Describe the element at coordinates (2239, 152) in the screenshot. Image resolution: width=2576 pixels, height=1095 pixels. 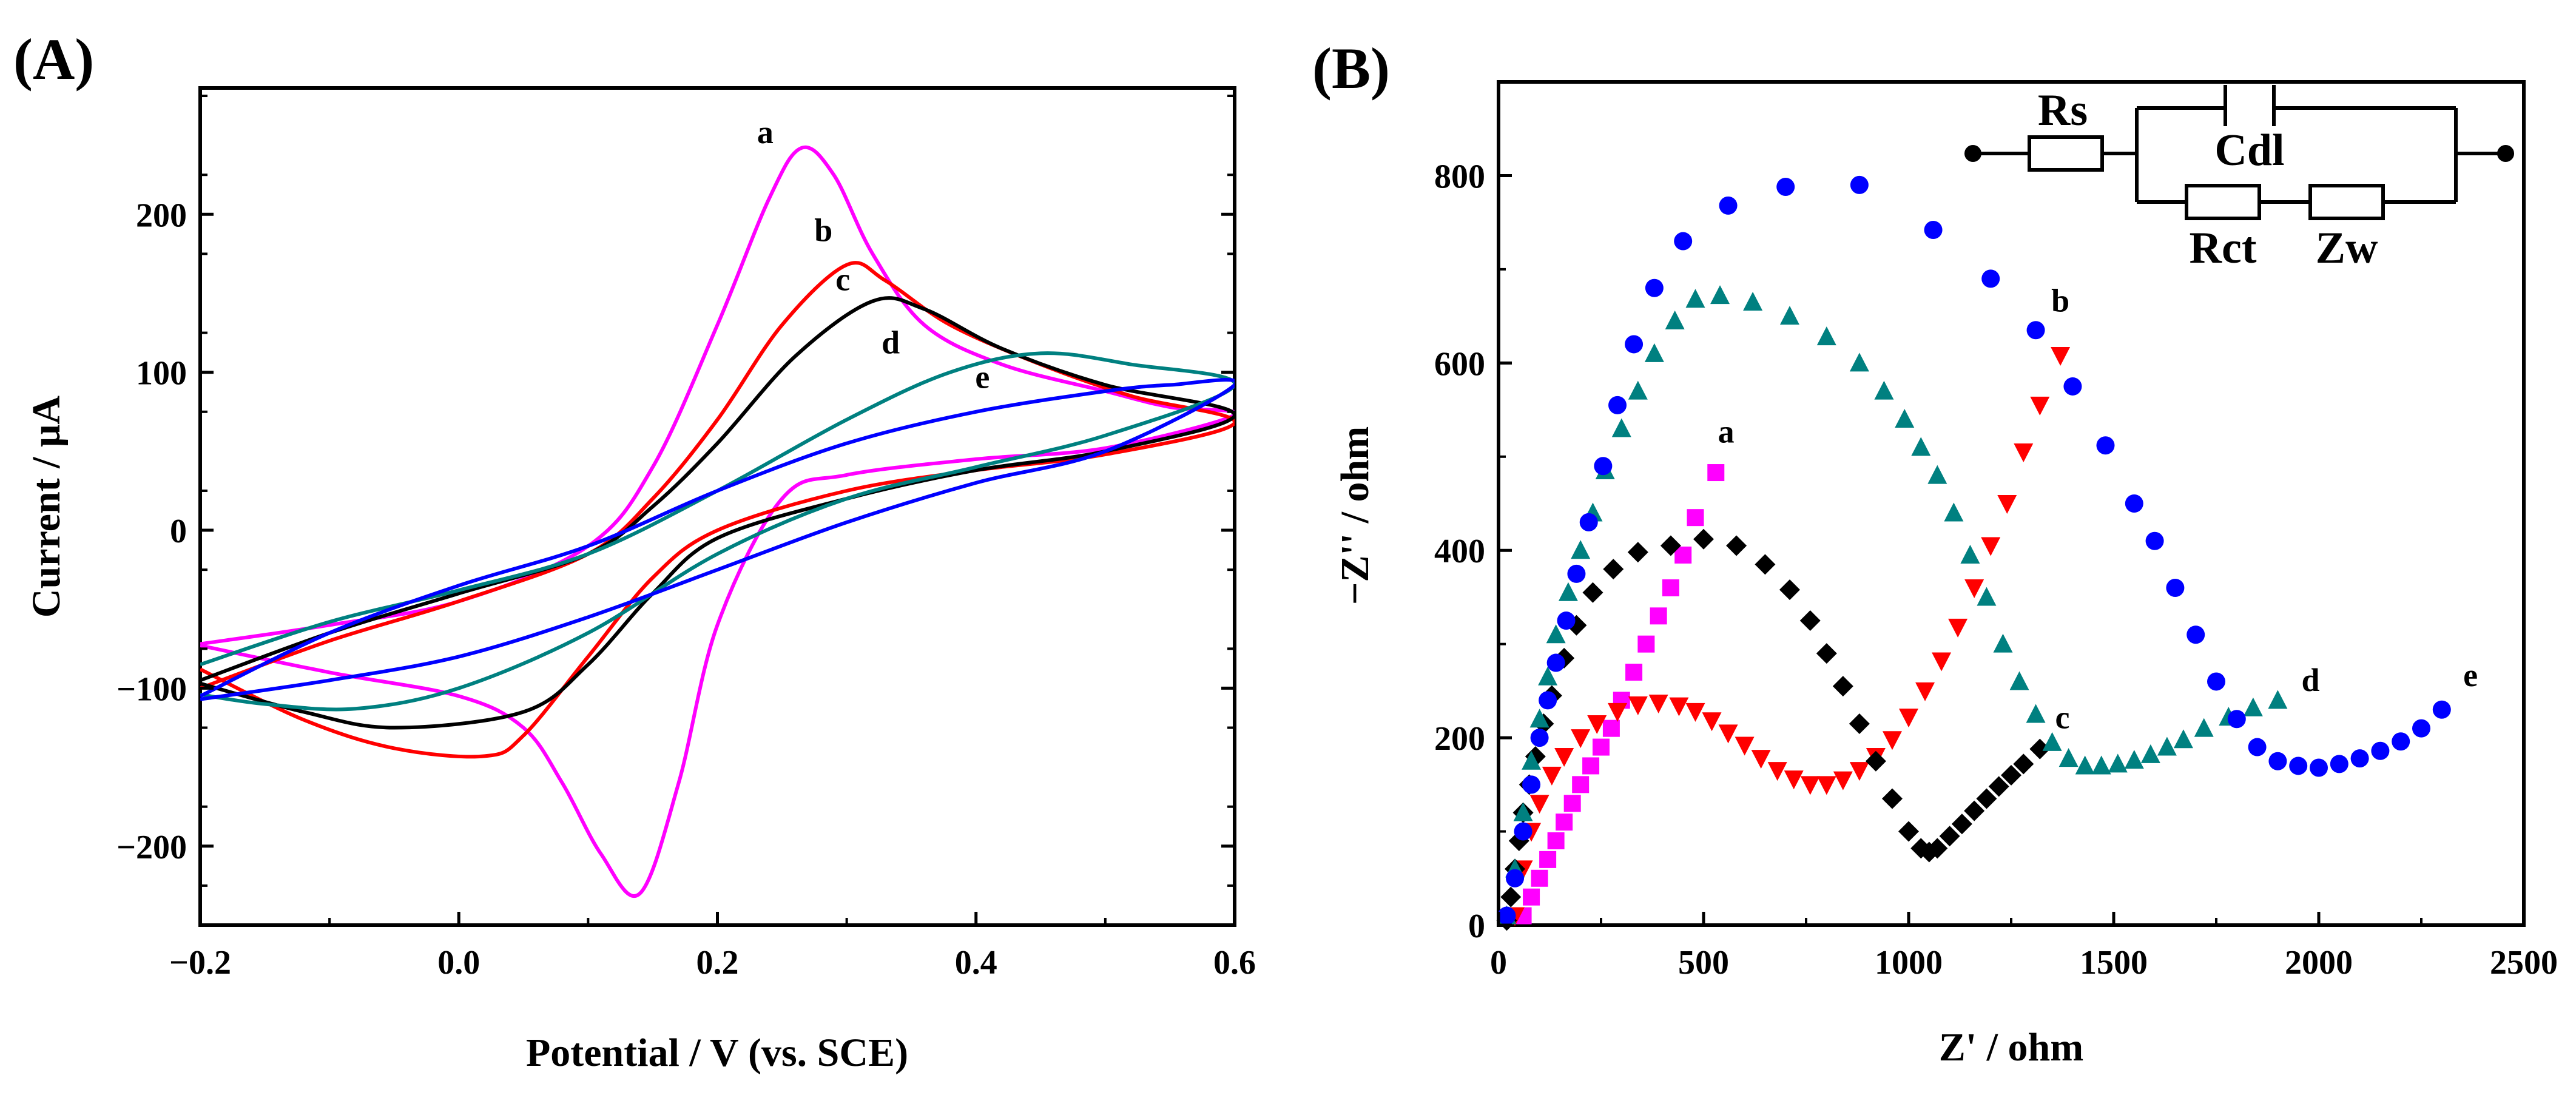
I see `equivalent-circuit` at that location.